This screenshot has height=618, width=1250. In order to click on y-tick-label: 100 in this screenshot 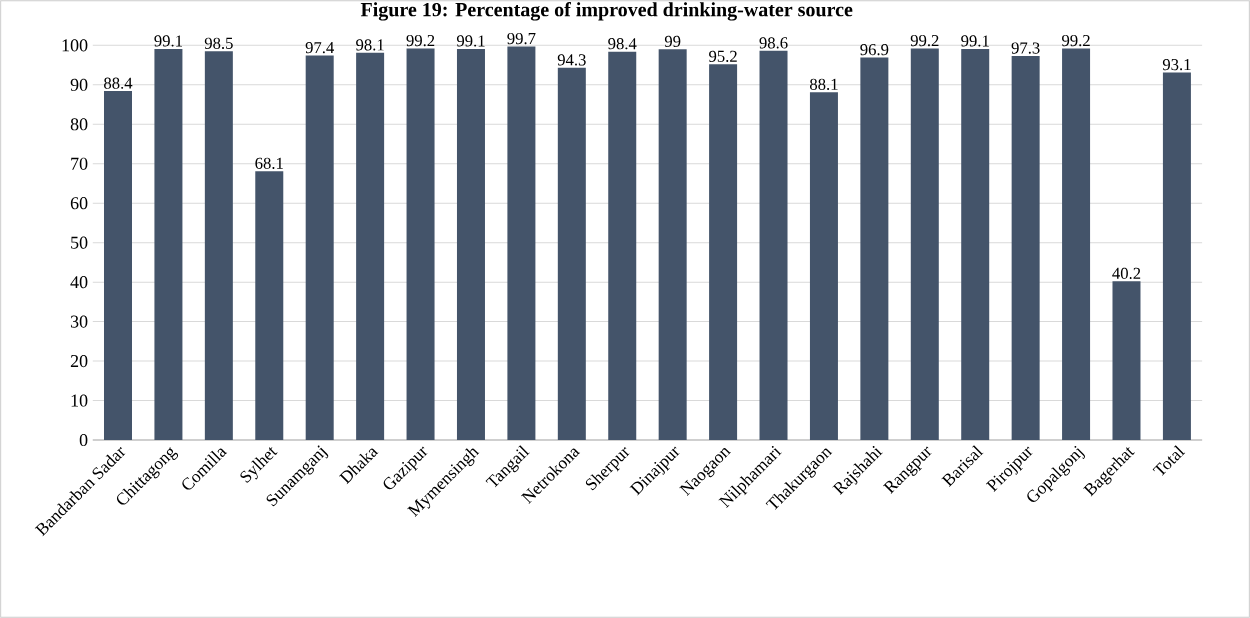, I will do `click(75, 45)`.